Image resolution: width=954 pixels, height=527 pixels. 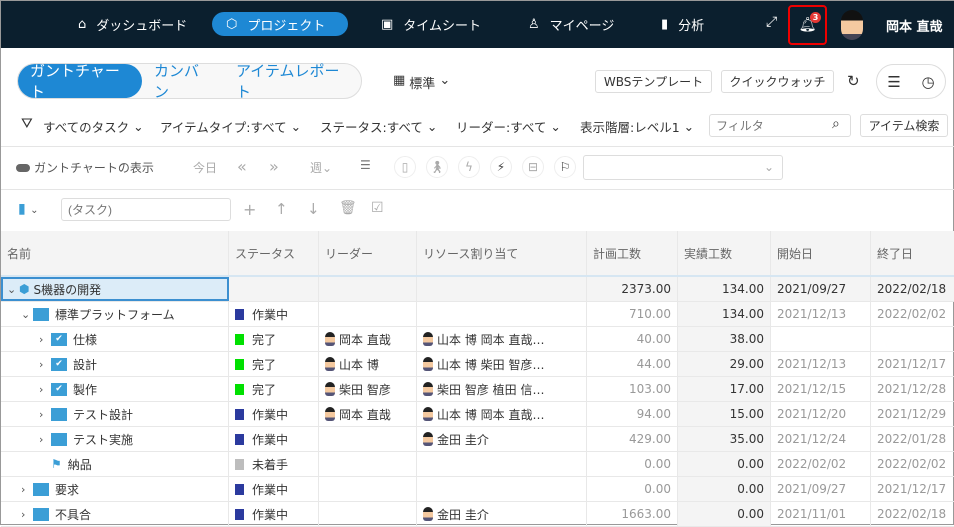 What do you see at coordinates (365, 165) in the screenshot?
I see `indent-icon: ☰` at bounding box center [365, 165].